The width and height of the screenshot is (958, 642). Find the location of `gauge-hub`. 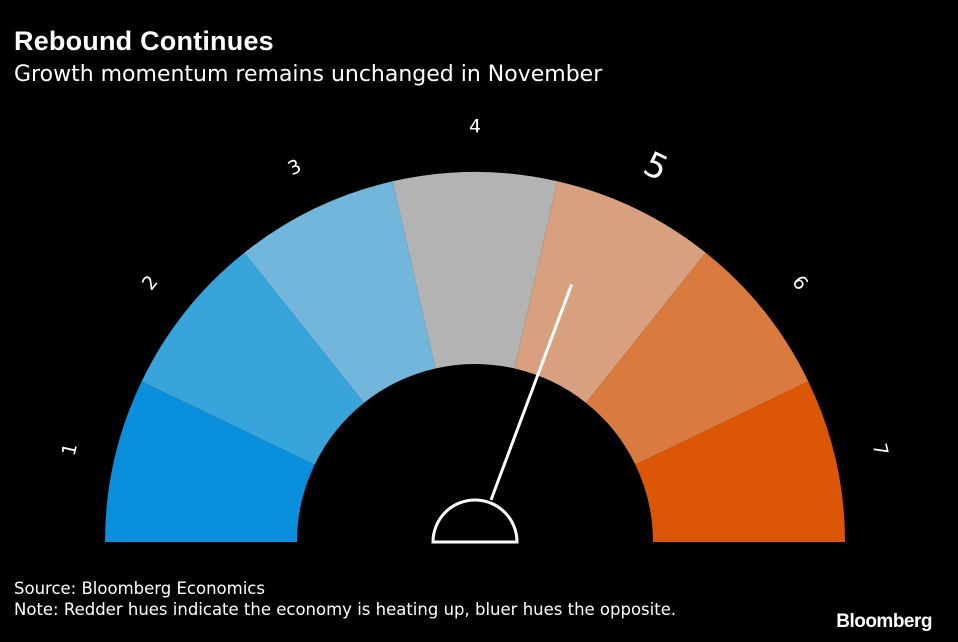

gauge-hub is located at coordinates (475, 521).